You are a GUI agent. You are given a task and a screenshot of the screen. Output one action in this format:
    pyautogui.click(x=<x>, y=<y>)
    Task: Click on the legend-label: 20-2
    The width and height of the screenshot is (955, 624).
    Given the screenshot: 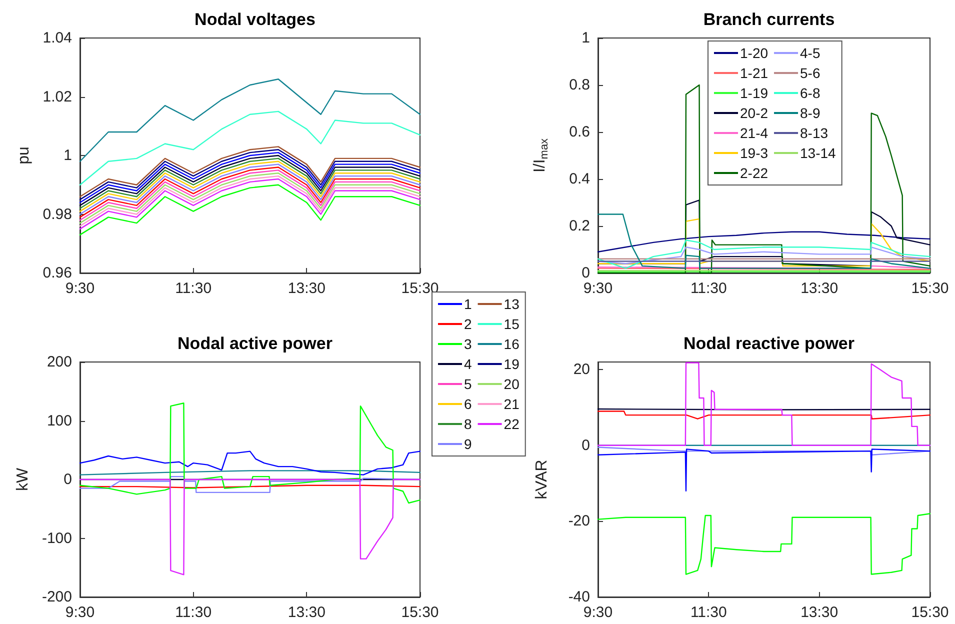 What is the action you would take?
    pyautogui.click(x=754, y=113)
    